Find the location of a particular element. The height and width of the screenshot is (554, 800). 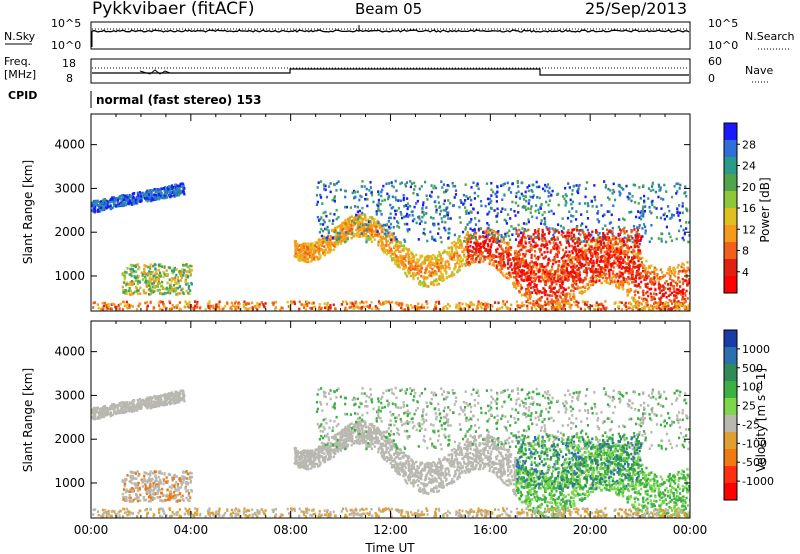

freq-tick-high: 18 is located at coordinates (69, 63).